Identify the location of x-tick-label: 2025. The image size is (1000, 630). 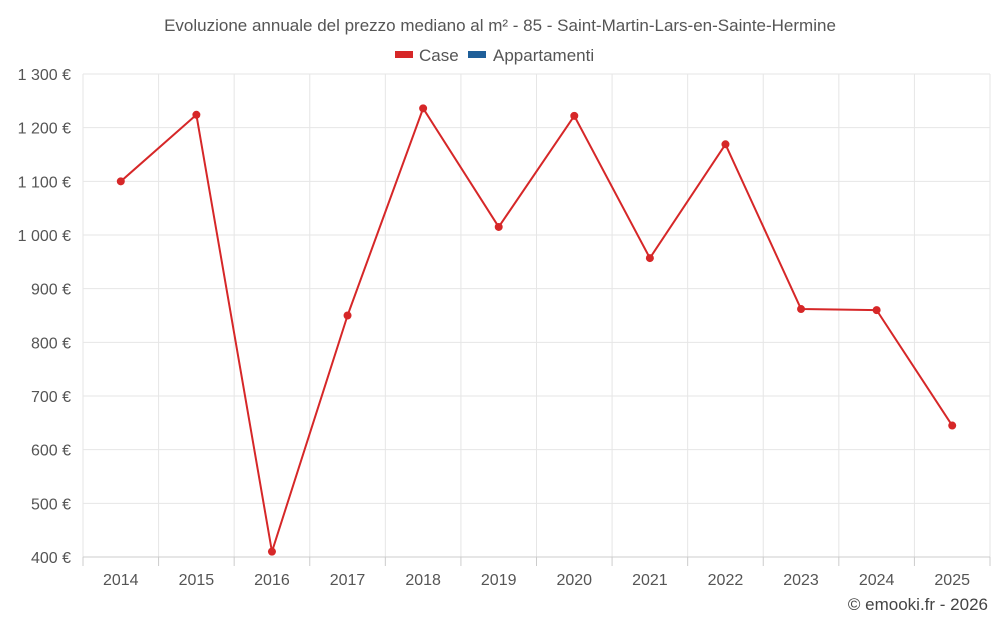
(952, 580).